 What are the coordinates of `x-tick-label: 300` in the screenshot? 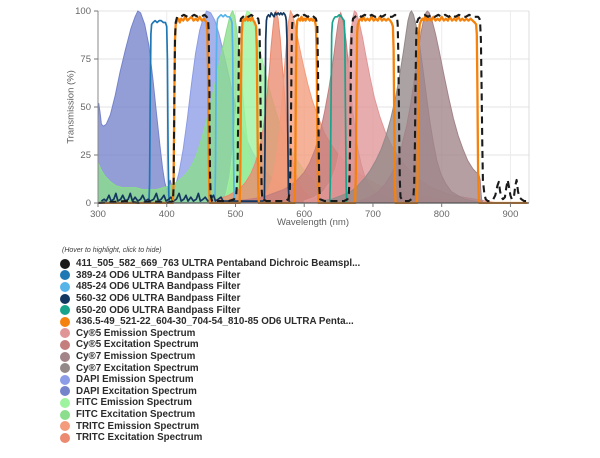 It's located at (98, 214).